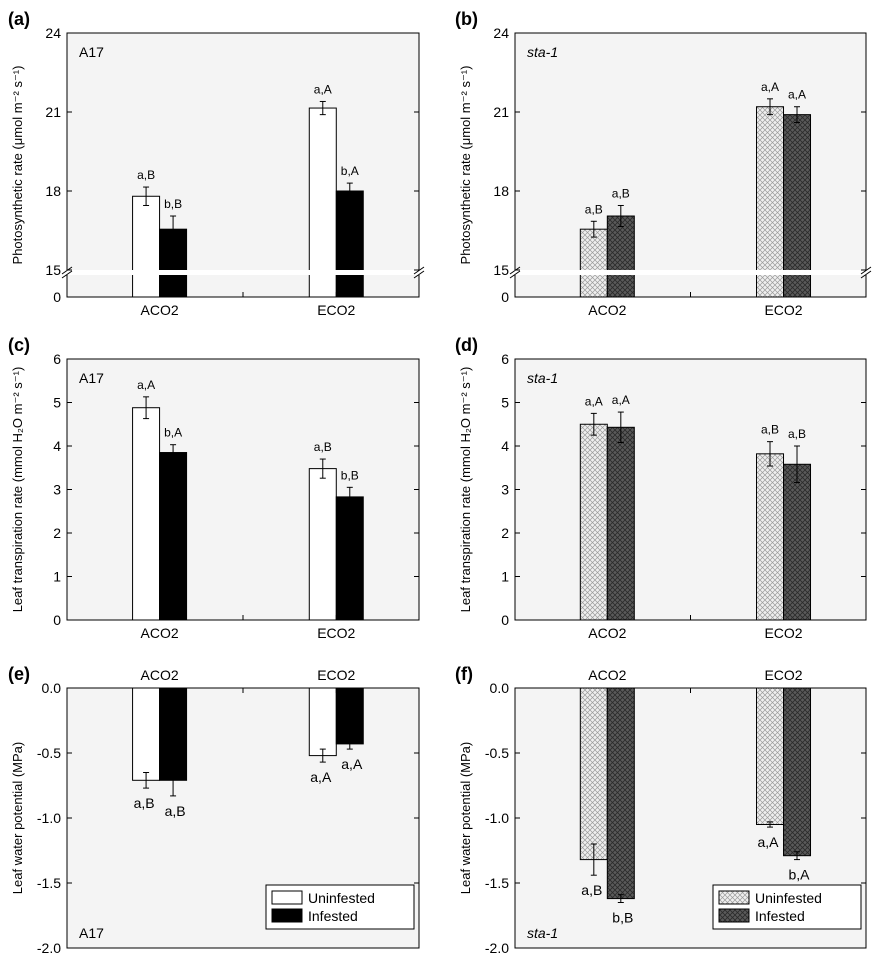 The height and width of the screenshot is (955, 875). What do you see at coordinates (505, 490) in the screenshot?
I see `y-tick-label: 3` at bounding box center [505, 490].